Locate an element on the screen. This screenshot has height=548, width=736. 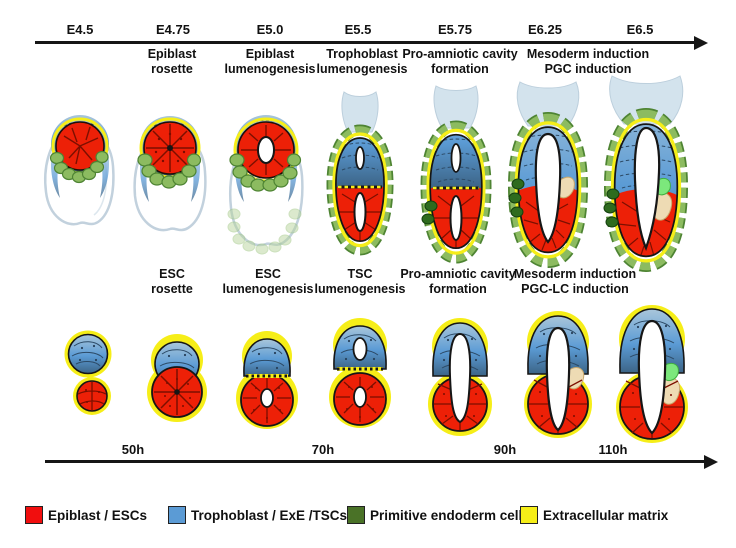
timeline-bottom-arrow-line is located at coordinates (375, 461).